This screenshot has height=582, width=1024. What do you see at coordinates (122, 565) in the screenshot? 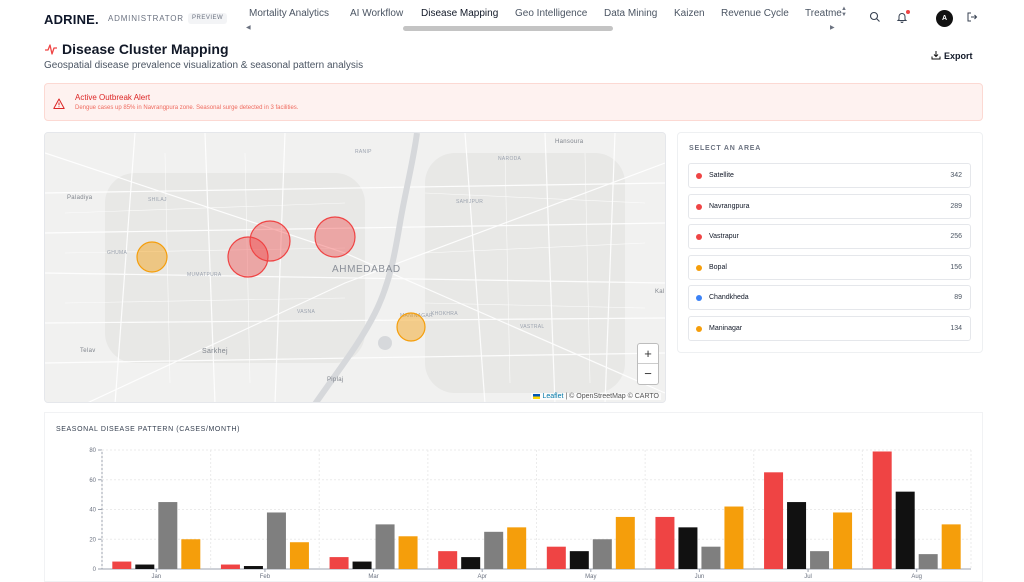
I see `bar-jan-s1` at bounding box center [122, 565].